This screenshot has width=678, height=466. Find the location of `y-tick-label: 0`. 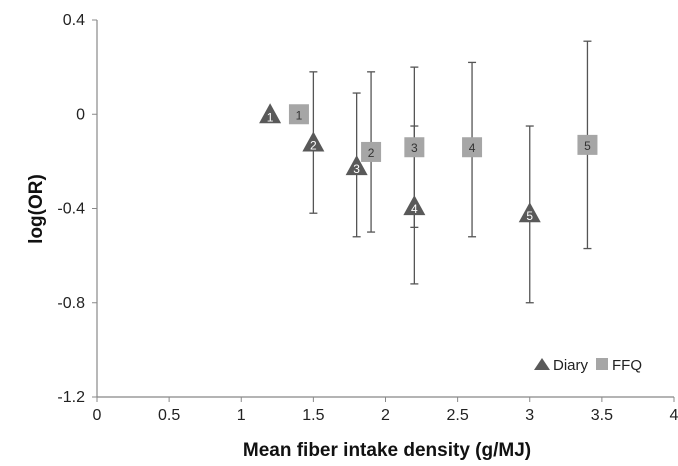

y-tick-label: 0 is located at coordinates (80, 114).